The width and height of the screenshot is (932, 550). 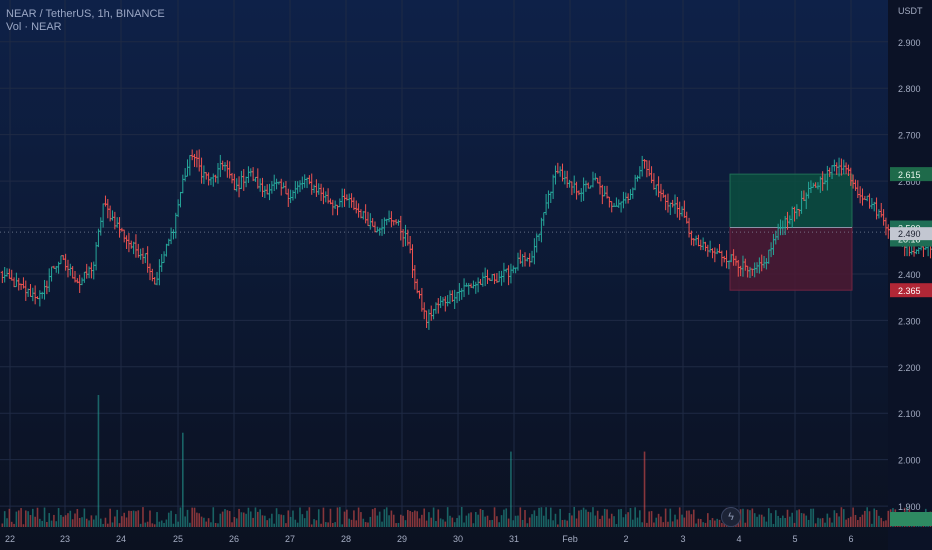 I want to click on lightning-icon: ϟ, so click(x=731, y=517).